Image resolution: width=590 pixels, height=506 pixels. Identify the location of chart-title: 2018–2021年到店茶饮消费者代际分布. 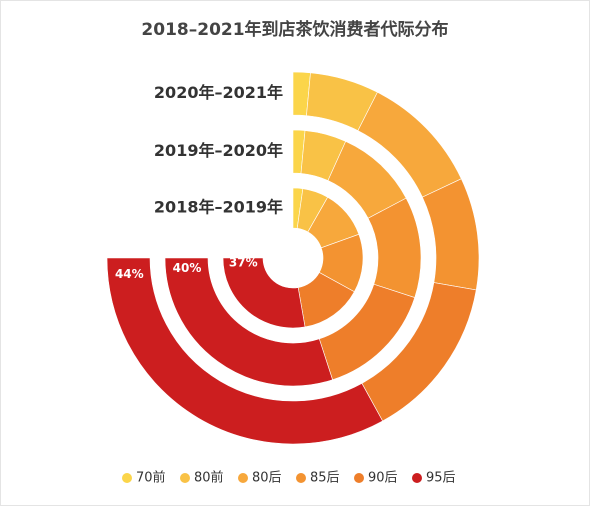
(294, 29).